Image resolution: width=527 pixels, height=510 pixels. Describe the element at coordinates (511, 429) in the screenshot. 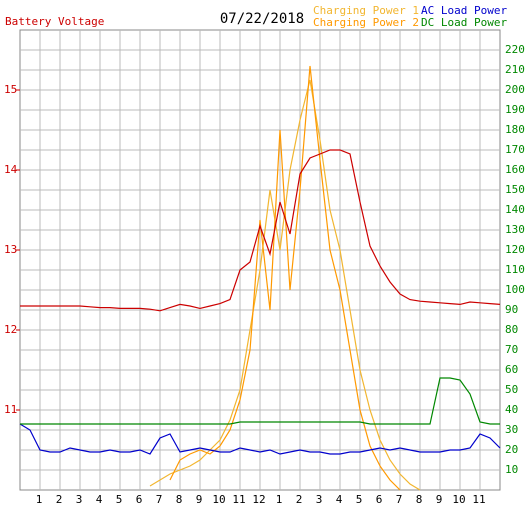

I see `y2-tick-label: 30` at that location.